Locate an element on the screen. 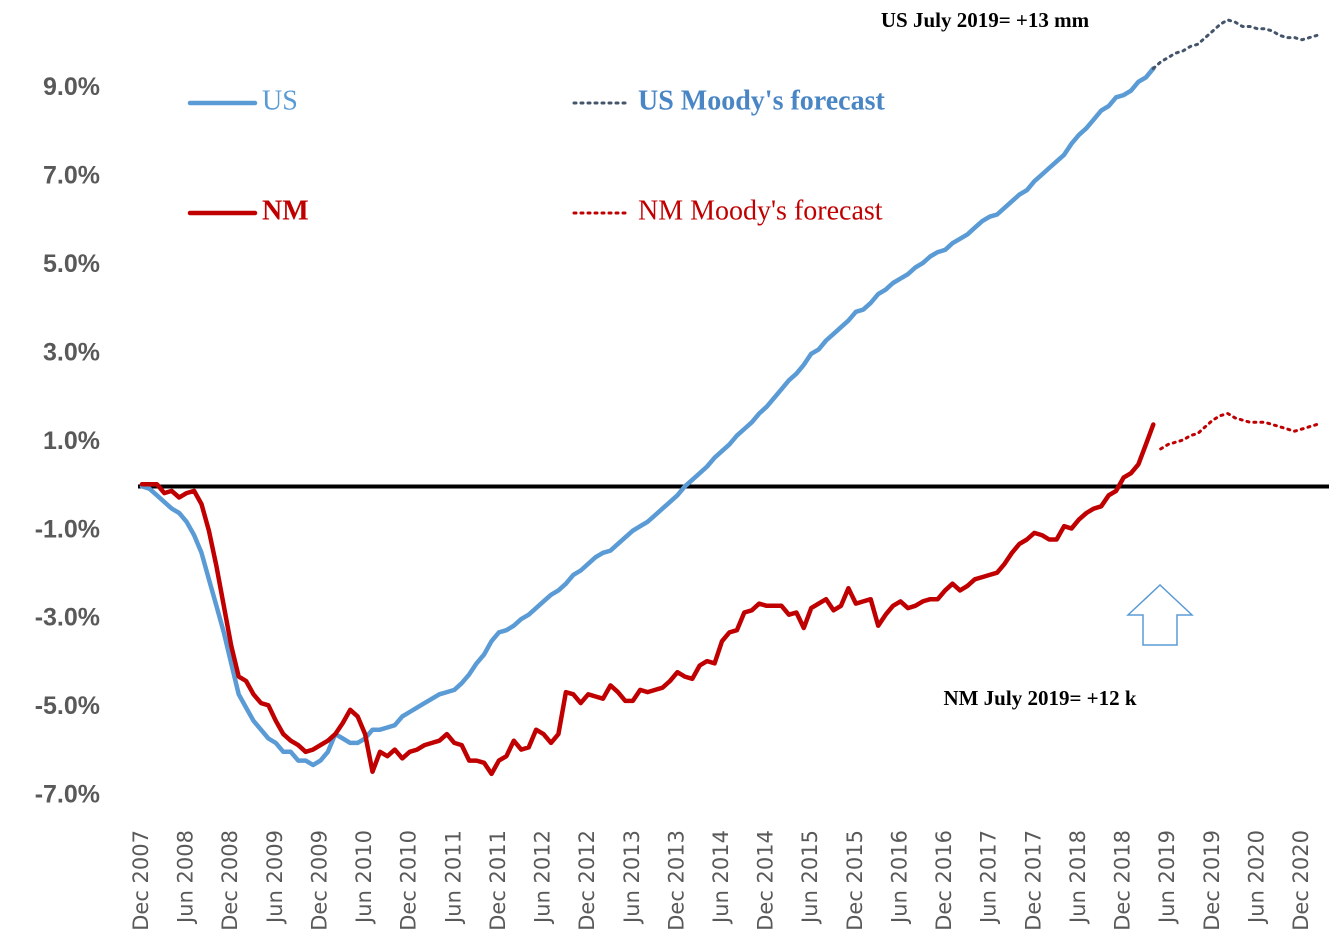  y-tick-label: -1.0% is located at coordinates (67, 529).